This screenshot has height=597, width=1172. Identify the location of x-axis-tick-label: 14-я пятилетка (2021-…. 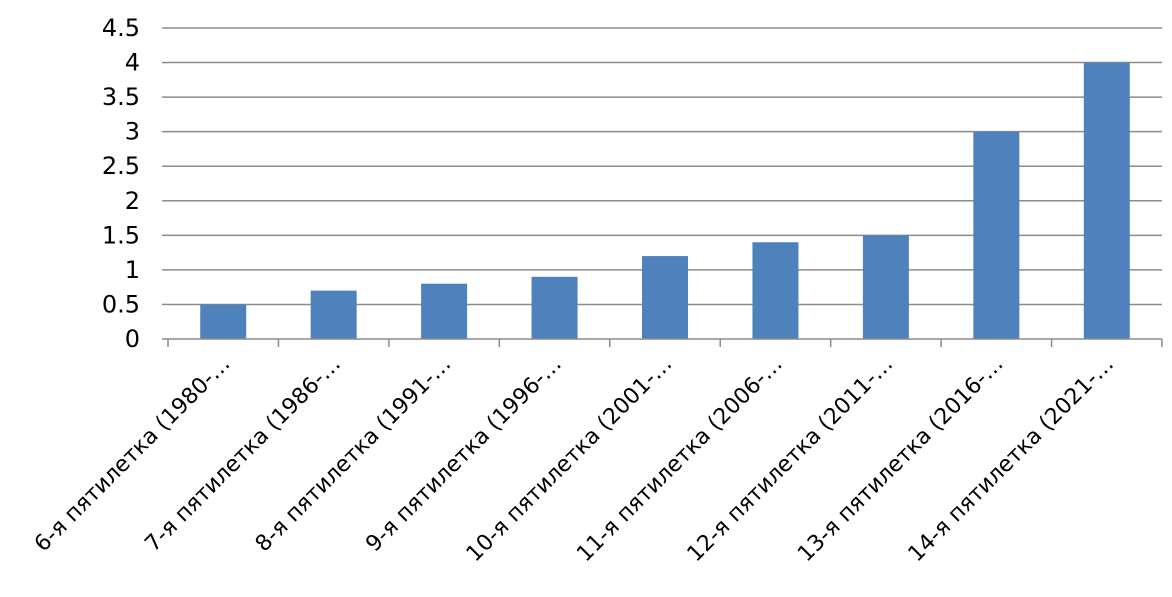
(1011, 459).